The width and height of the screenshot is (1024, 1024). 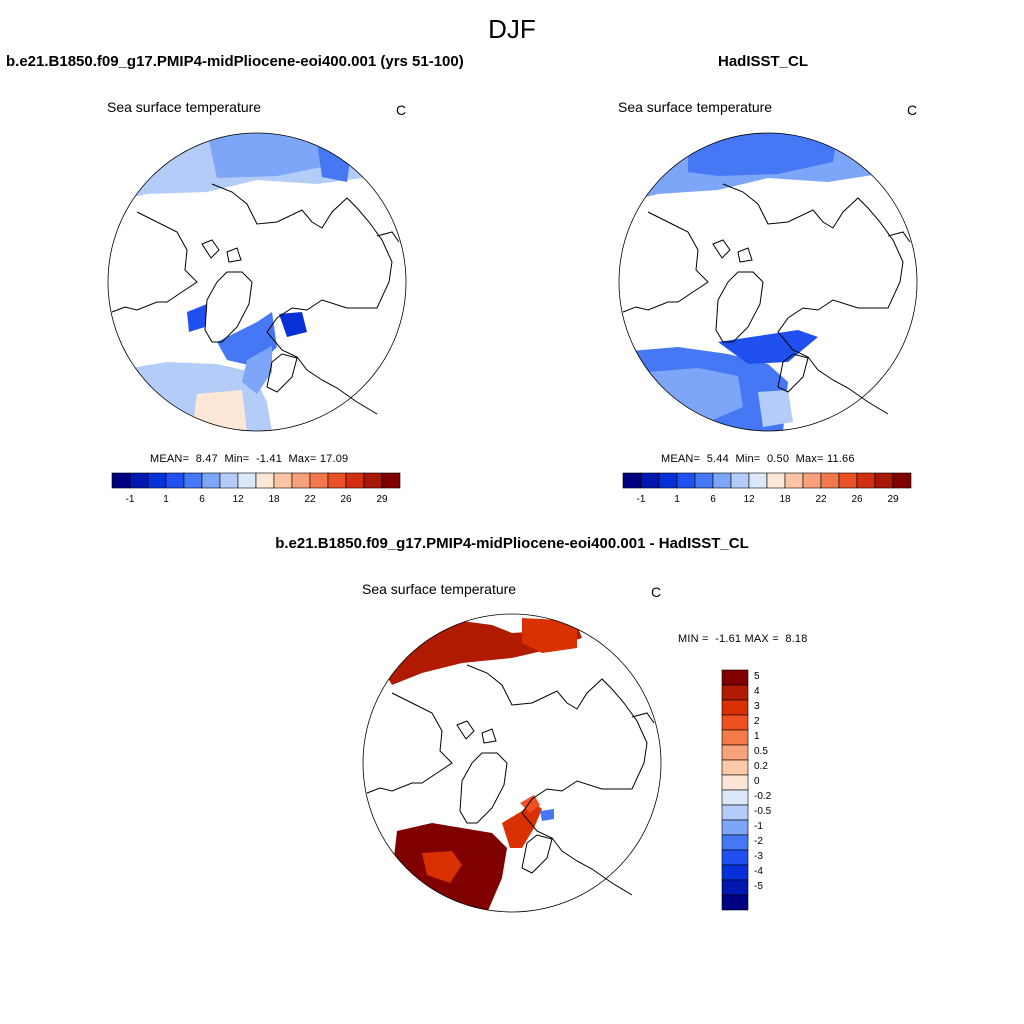 I want to click on diff-coast-north-america, so click(x=409, y=743).